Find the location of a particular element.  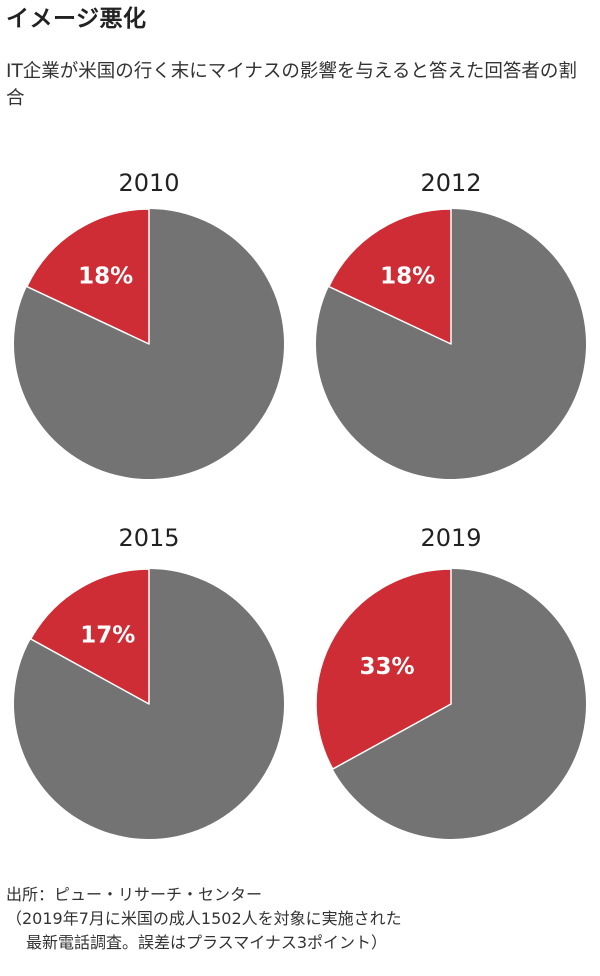

source-line-2: （2019年7月に米国の成人1502人を対象に実施された is located at coordinates (204, 918).